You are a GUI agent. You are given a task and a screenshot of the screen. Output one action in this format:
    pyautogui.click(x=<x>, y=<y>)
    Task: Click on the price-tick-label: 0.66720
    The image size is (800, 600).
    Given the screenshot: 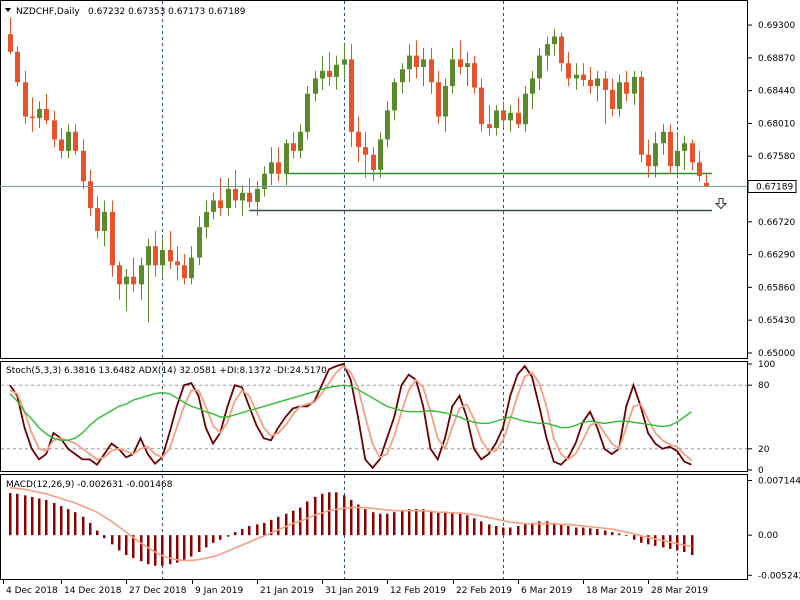 What is the action you would take?
    pyautogui.click(x=776, y=223)
    